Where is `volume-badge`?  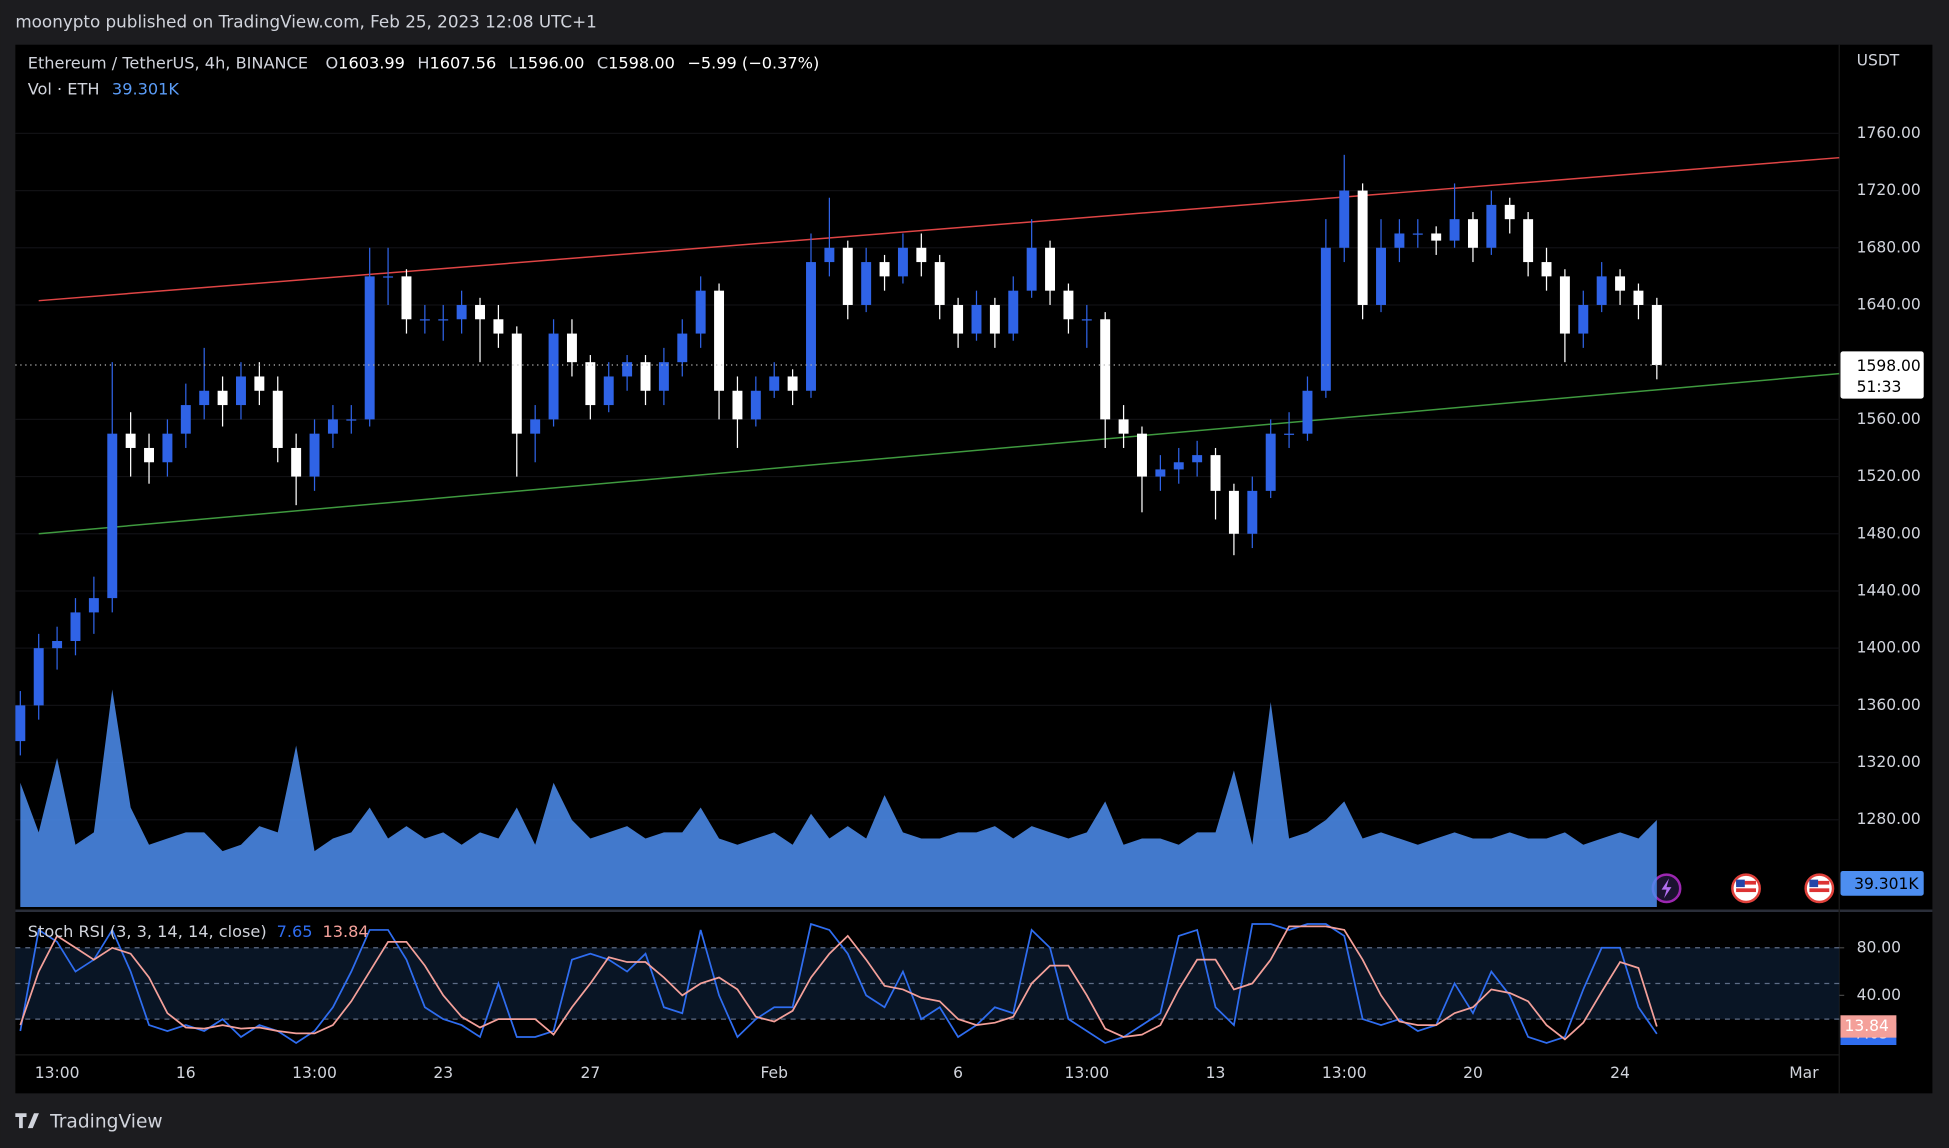 volume-badge is located at coordinates (1882, 883).